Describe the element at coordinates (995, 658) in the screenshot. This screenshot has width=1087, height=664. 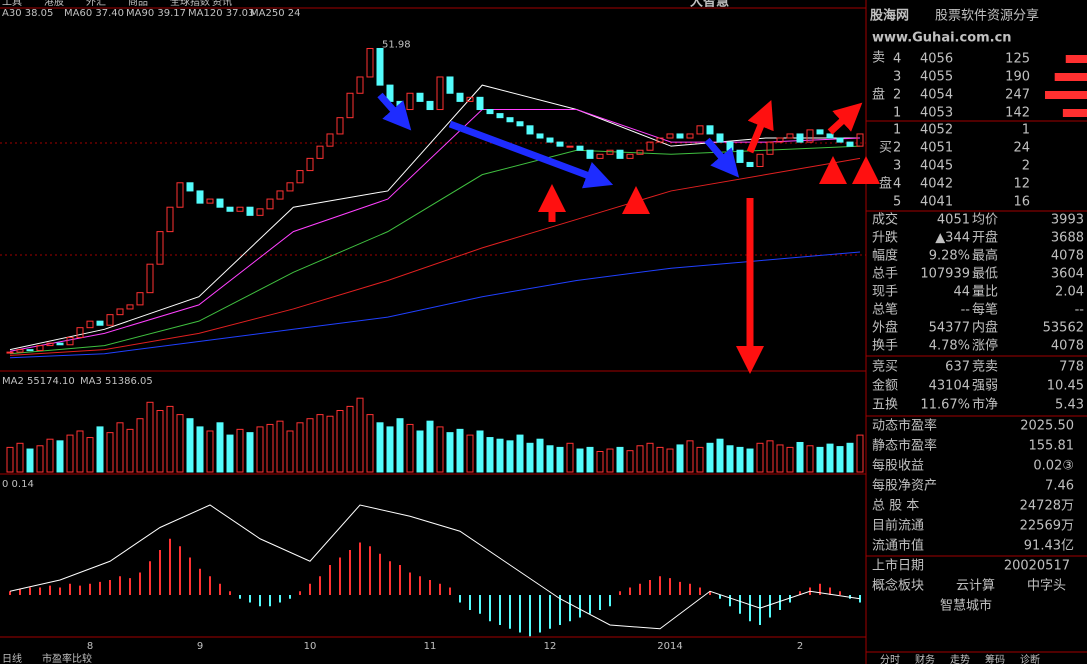
I see `bottom-tab: 筹码` at that location.